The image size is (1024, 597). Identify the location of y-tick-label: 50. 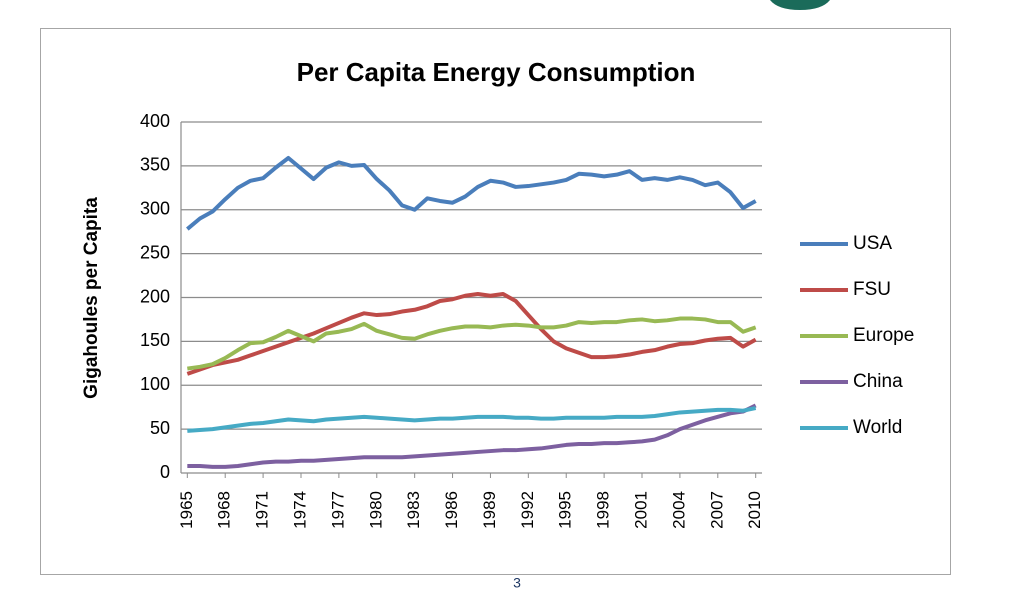
(160, 428).